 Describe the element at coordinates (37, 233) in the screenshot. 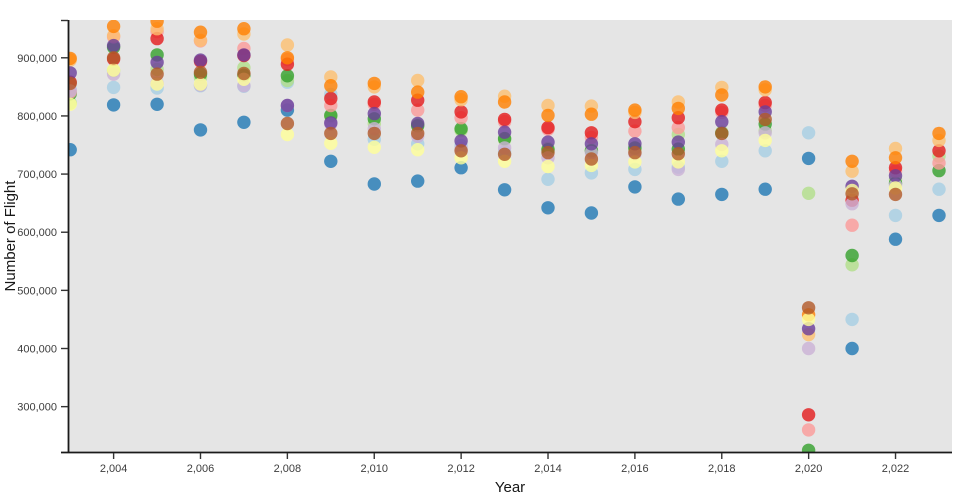

I see `tick-label: 600,000` at that location.